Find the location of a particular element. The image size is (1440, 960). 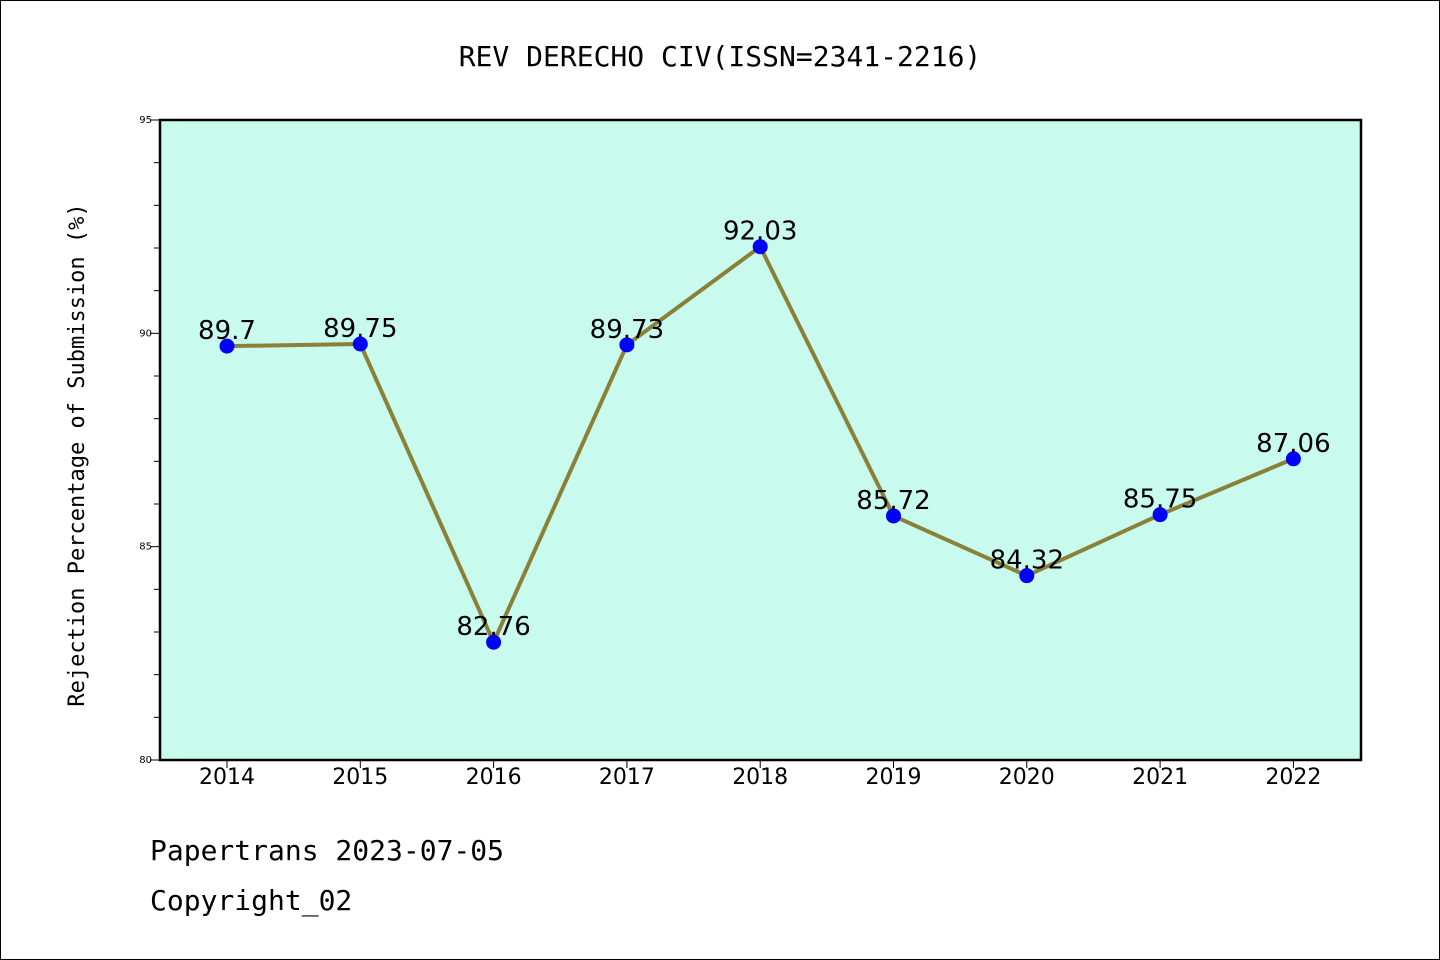

x-tick-label: 2014 is located at coordinates (227, 777).